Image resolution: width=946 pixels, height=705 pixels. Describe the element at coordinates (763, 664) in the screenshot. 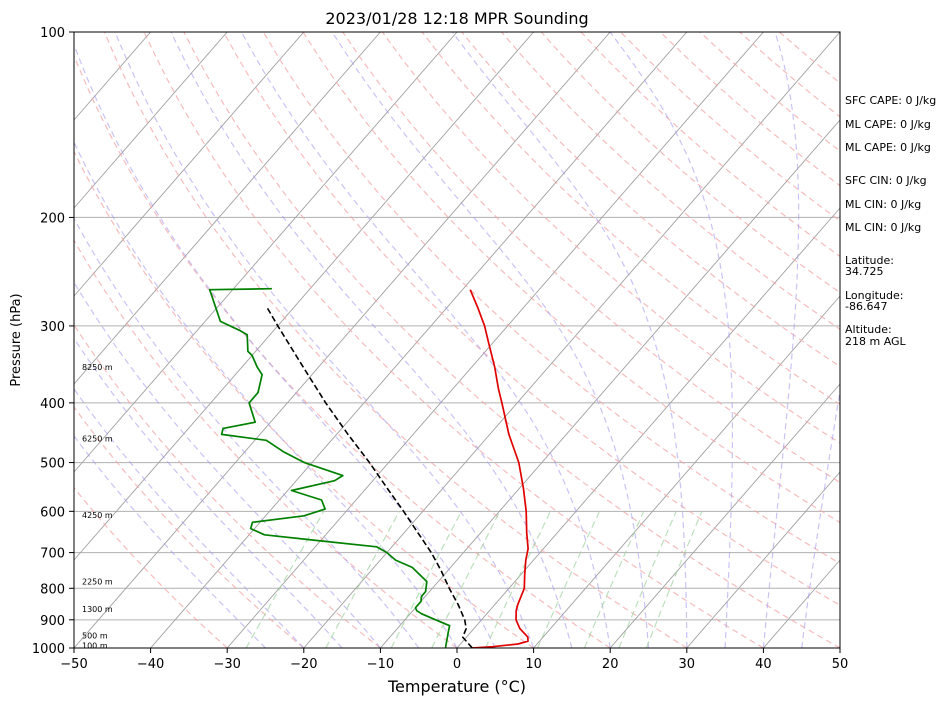

I see `x-tick-label: 40` at that location.